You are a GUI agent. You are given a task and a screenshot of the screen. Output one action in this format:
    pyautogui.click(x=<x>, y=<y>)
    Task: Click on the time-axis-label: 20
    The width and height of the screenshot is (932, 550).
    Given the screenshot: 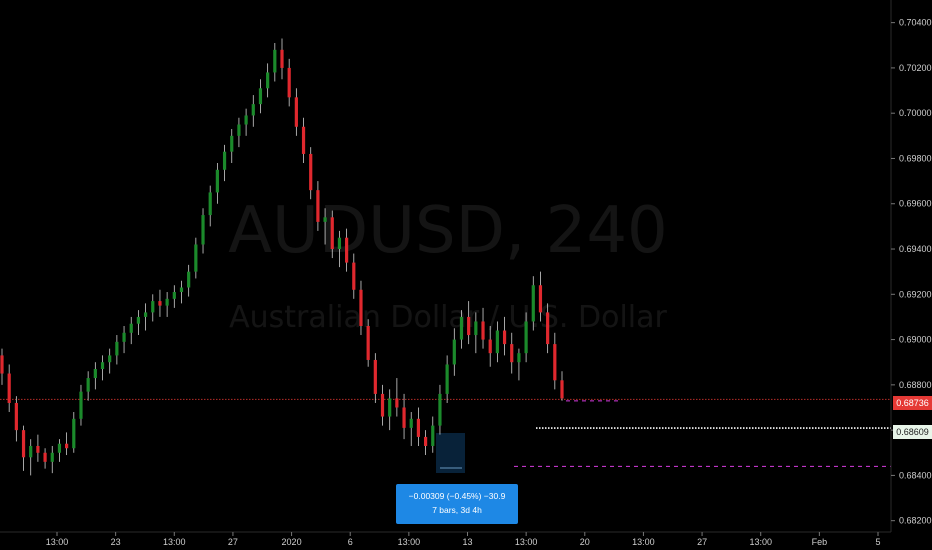 What is the action you would take?
    pyautogui.click(x=585, y=542)
    